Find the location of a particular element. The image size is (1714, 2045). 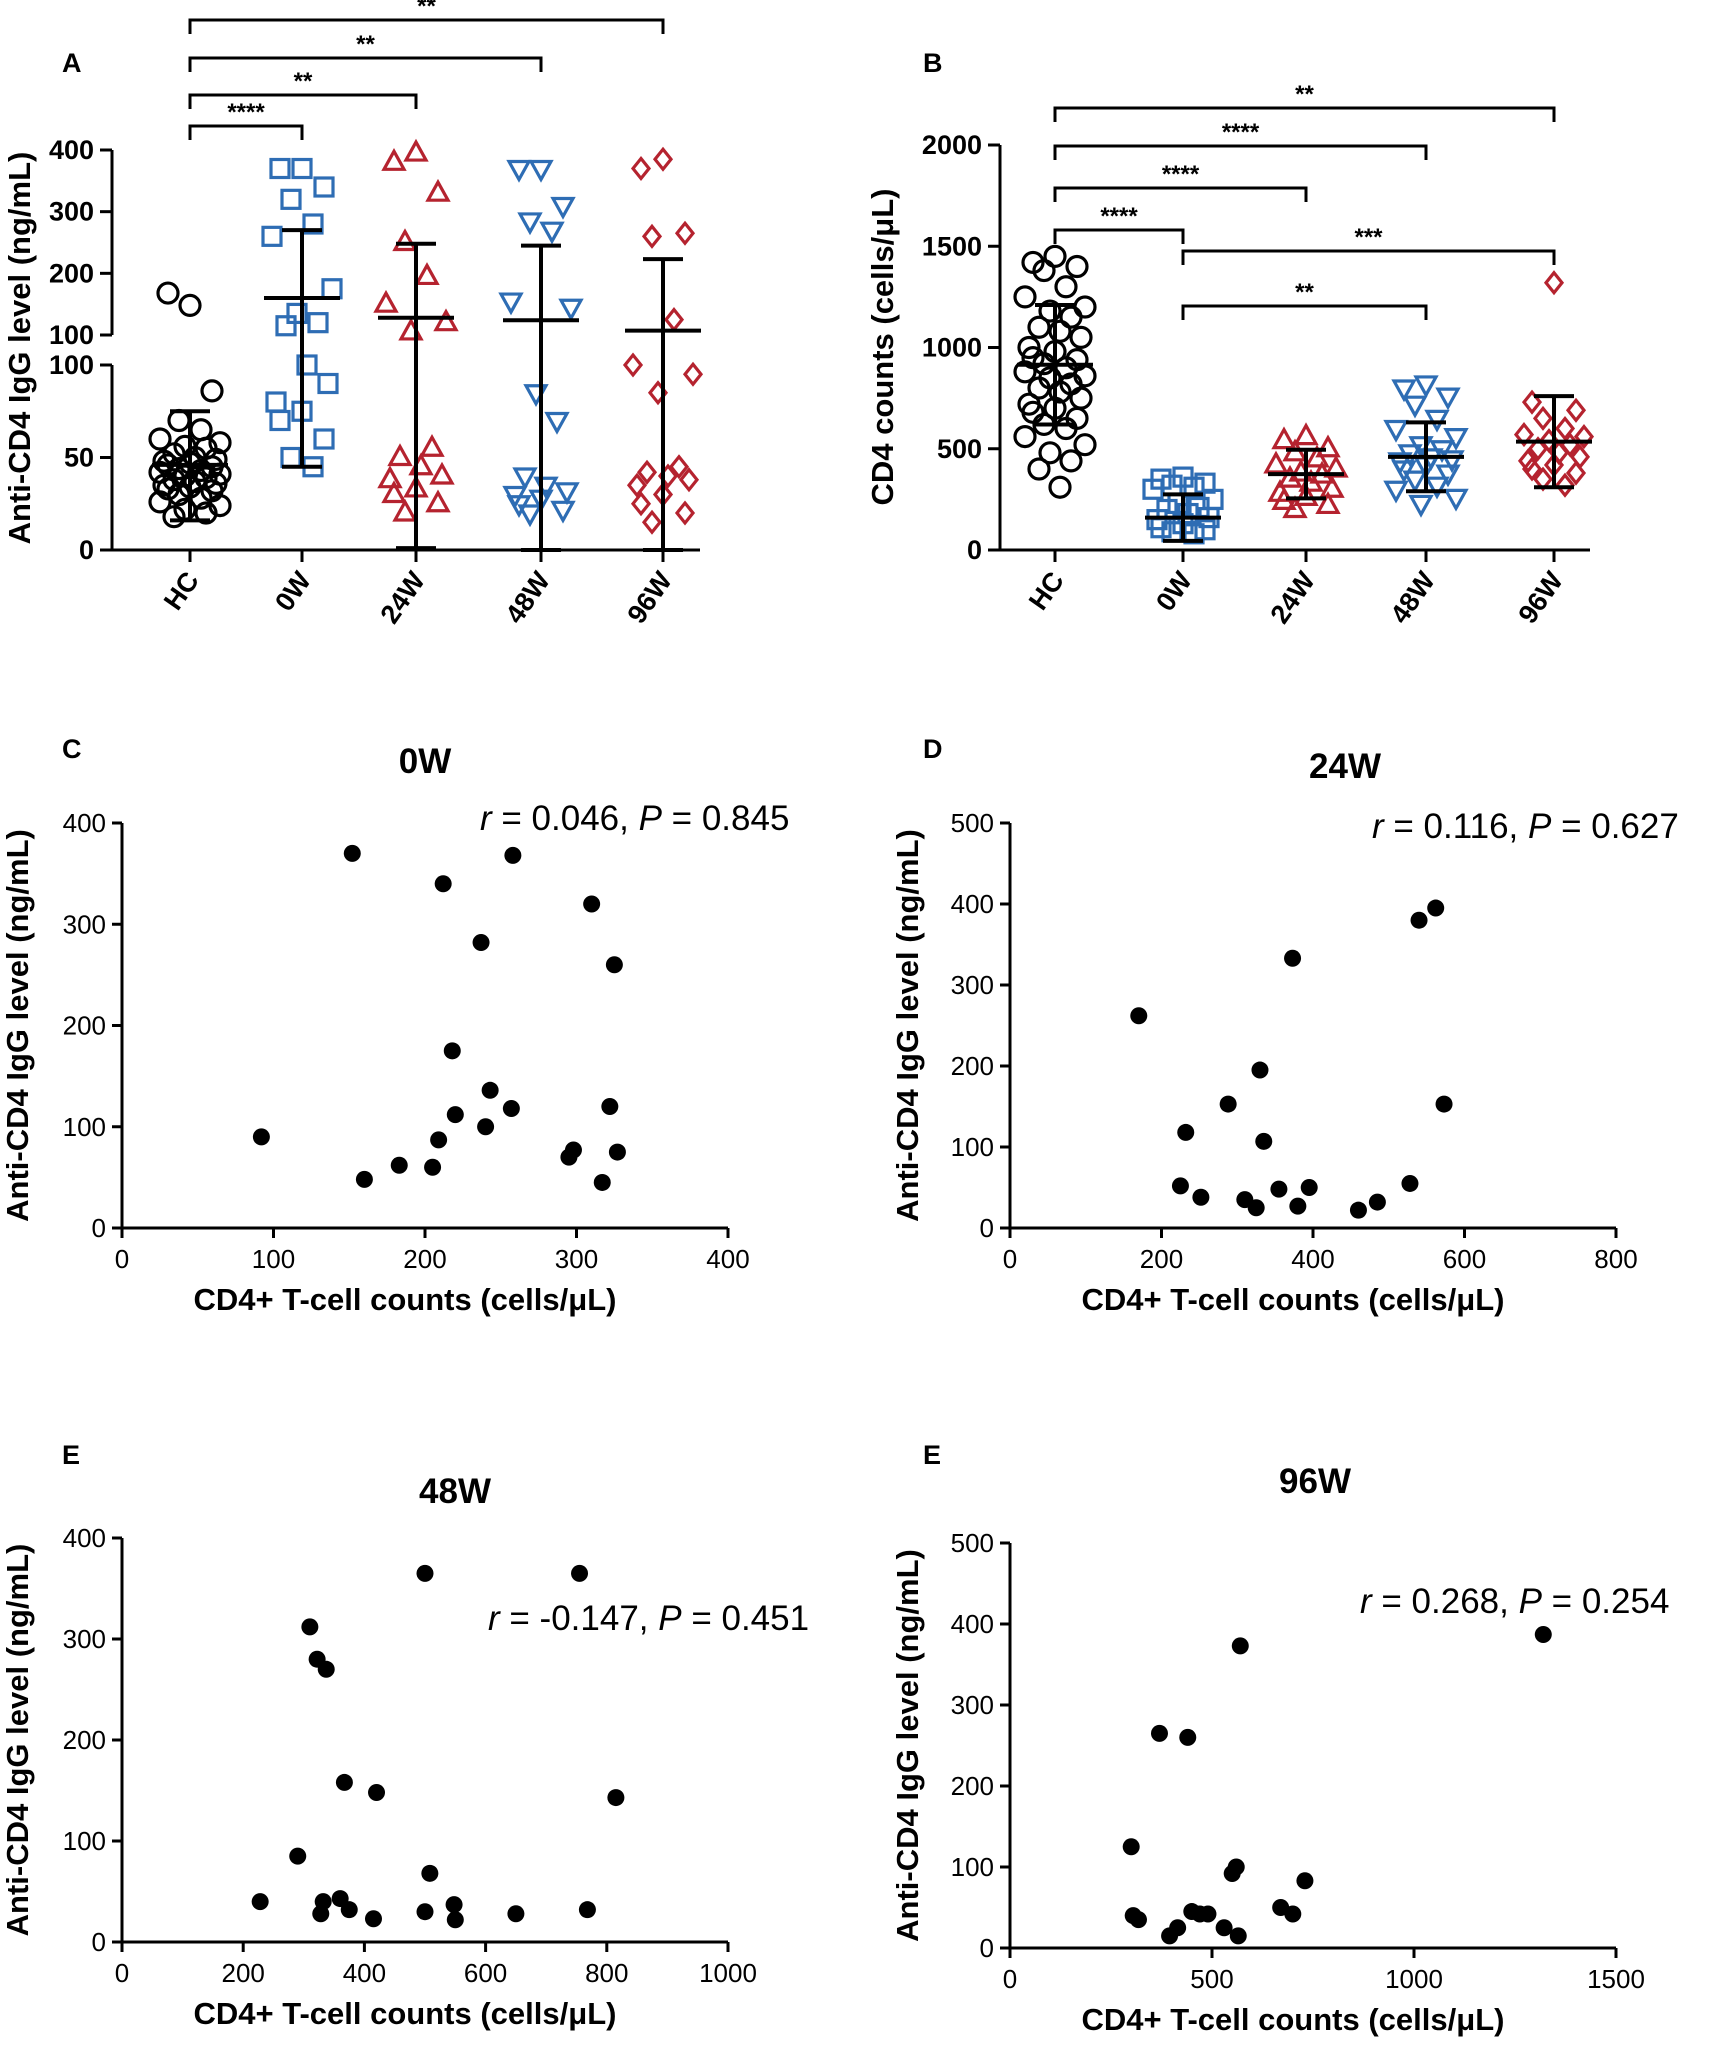

x-tick-label: 48W is located at coordinates (1412, 597).